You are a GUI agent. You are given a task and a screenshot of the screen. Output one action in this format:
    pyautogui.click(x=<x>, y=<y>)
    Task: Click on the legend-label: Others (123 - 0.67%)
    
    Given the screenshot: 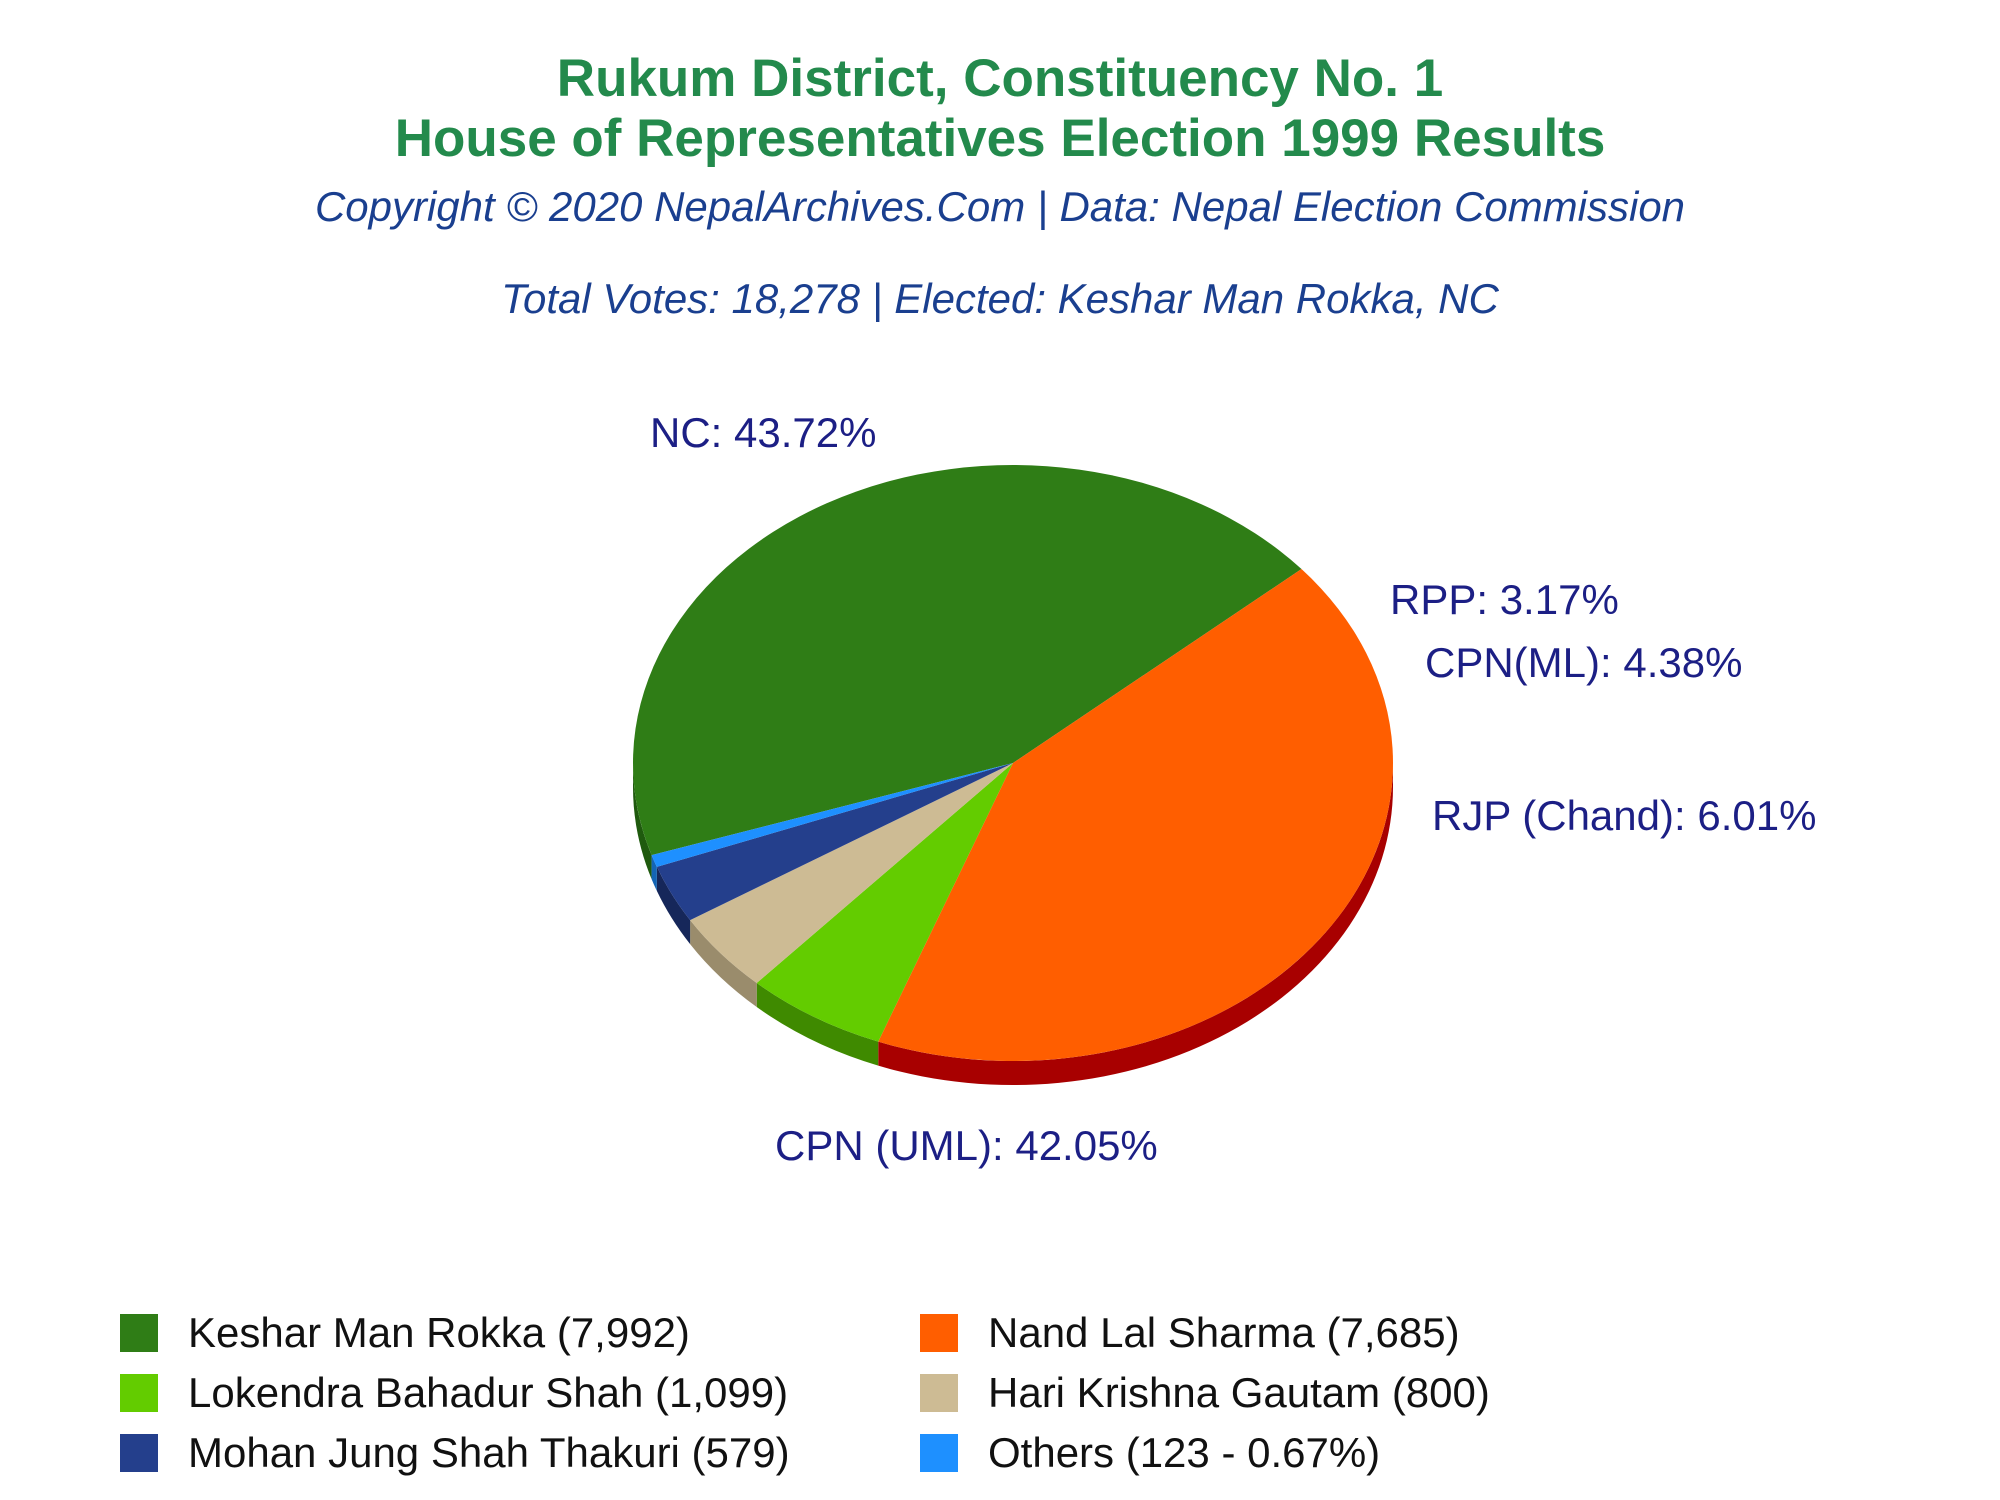 What is the action you would take?
    pyautogui.click(x=1184, y=1452)
    